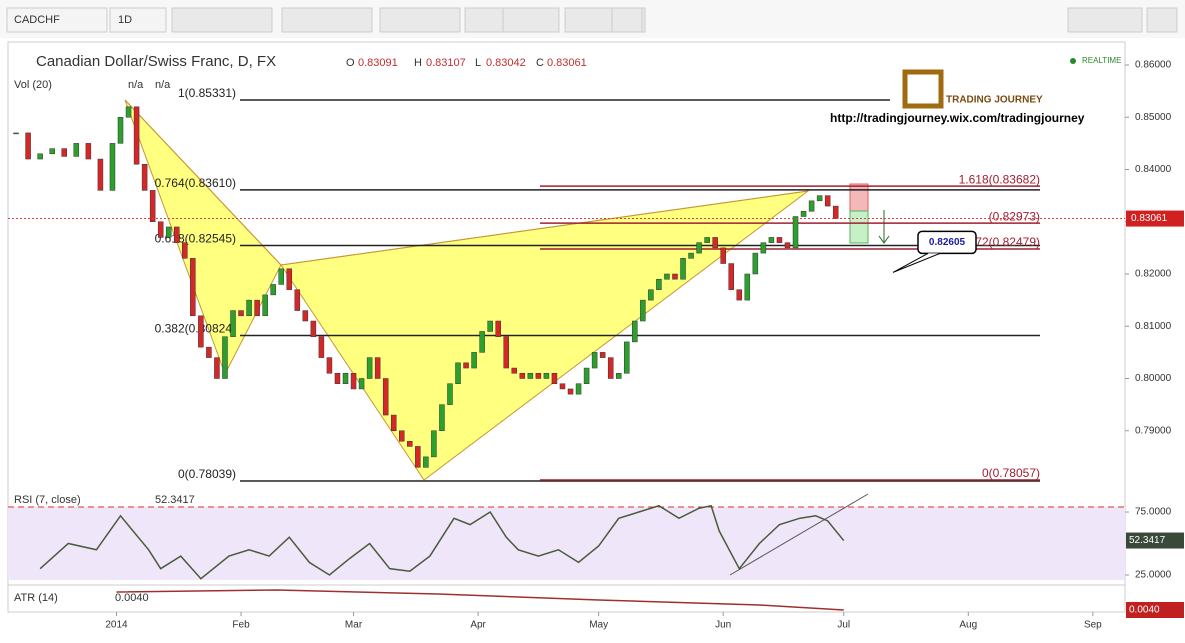 The width and height of the screenshot is (1185, 643). What do you see at coordinates (1153, 169) in the screenshot?
I see `y-tick-label: 0.84000` at bounding box center [1153, 169].